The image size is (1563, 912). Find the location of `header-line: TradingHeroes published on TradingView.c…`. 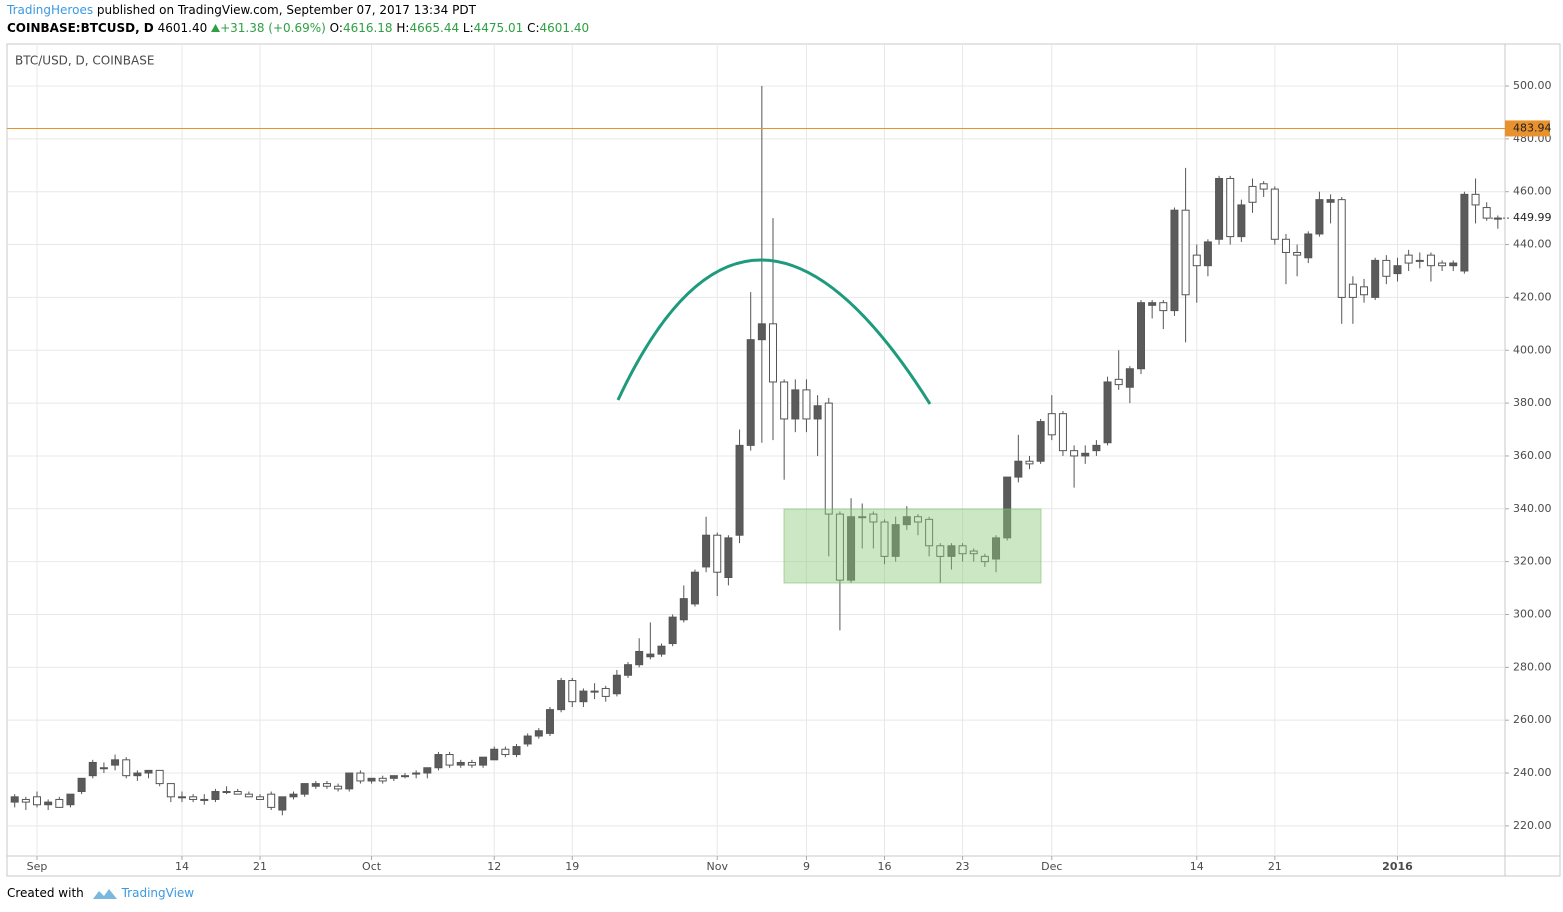

header-line: TradingHeroes published on TradingView.c… is located at coordinates (241, 10).